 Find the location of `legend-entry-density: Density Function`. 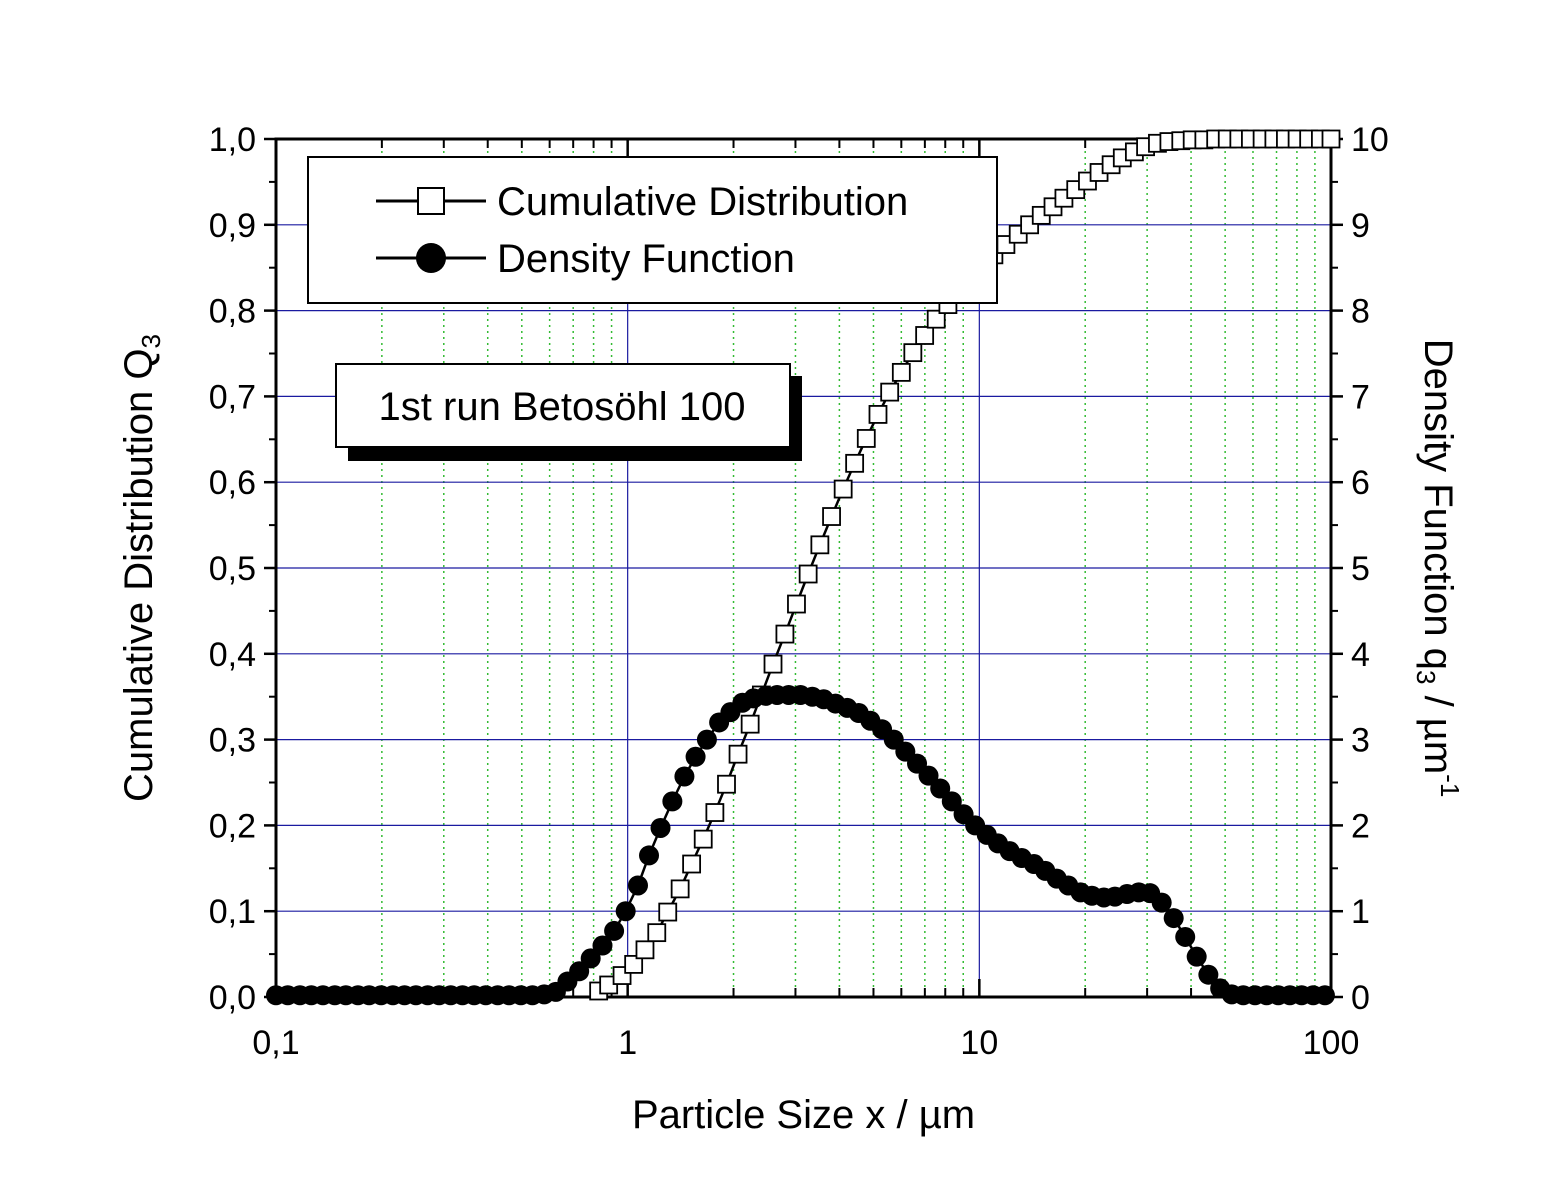

legend-entry-density: Density Function is located at coordinates (585, 259).